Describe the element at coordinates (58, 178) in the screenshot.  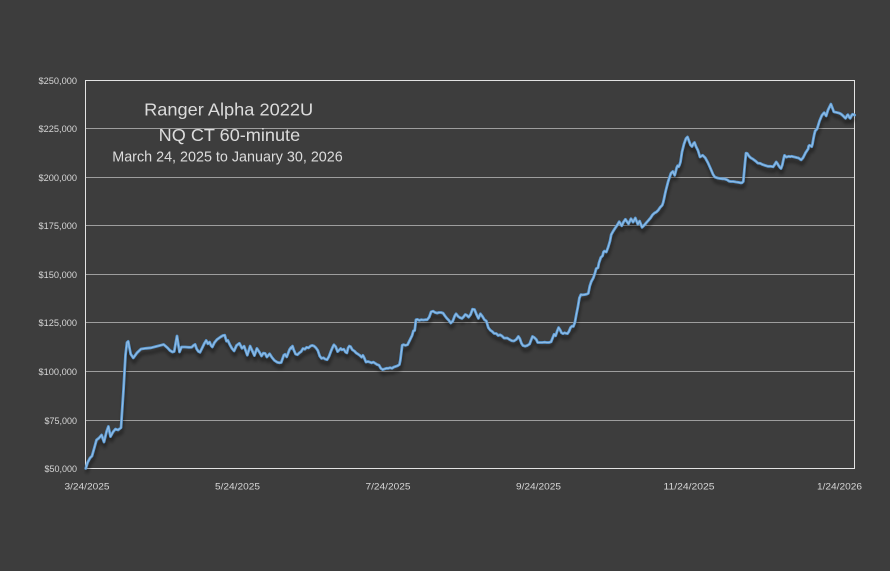
I see `svg-text: $200,000` at that location.